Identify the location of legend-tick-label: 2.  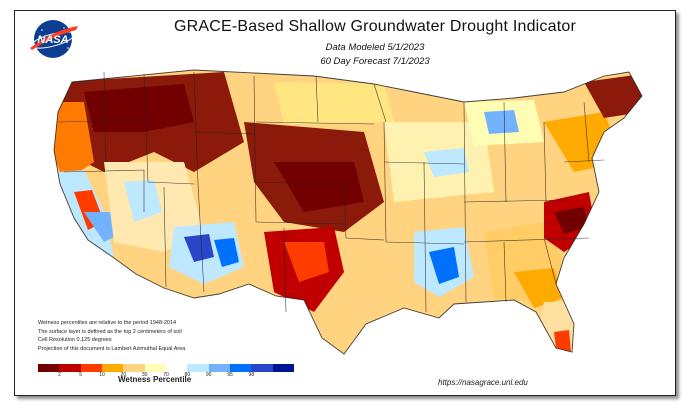
(59, 375).